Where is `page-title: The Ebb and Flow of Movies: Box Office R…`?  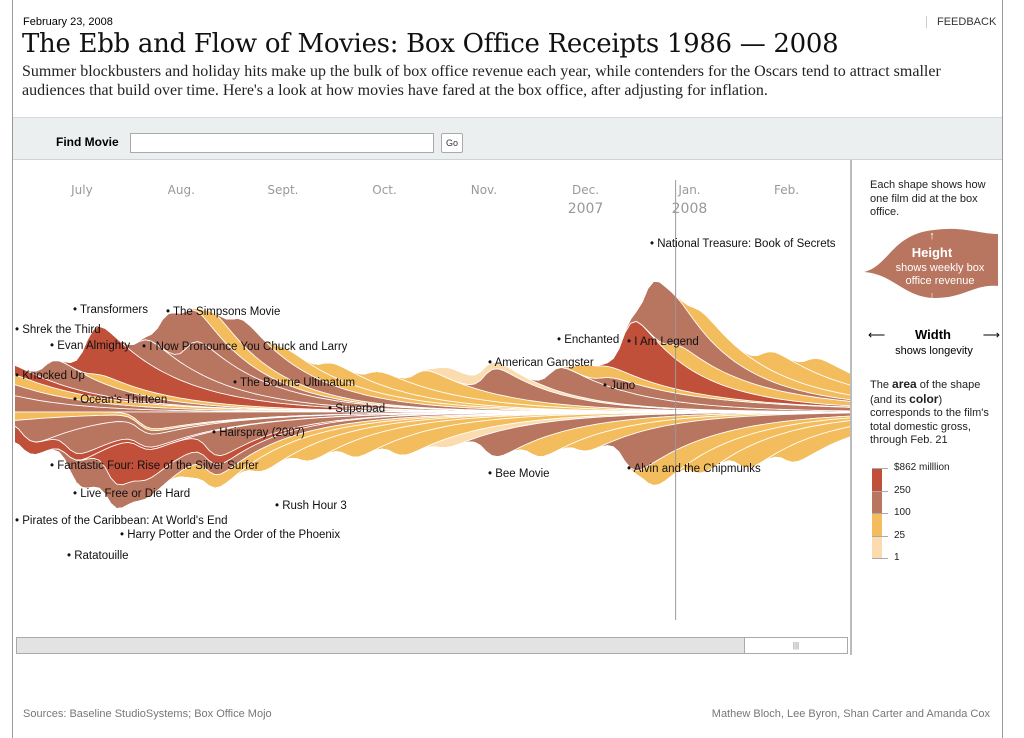 page-title: The Ebb and Flow of Movies: Box Office R… is located at coordinates (430, 44).